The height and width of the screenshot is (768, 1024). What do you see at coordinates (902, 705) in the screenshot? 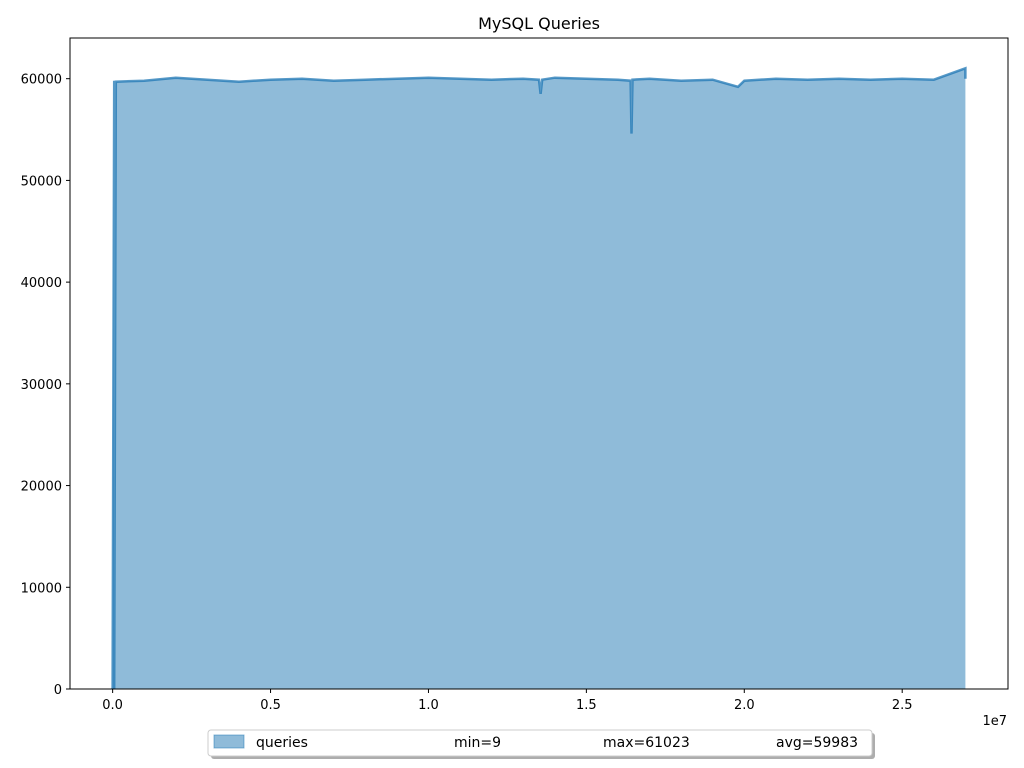
I see `x-tick-label: 2.5` at bounding box center [902, 705].